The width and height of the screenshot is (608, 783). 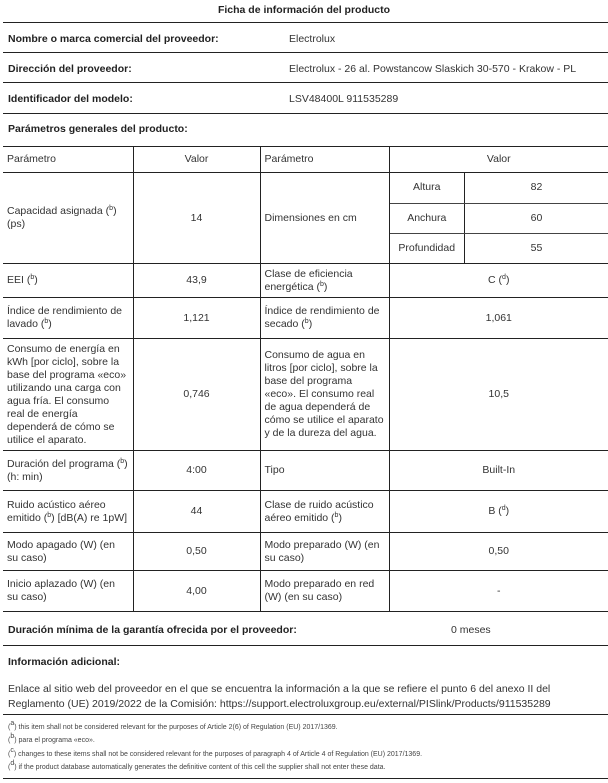 I want to click on page-title: Ficha de información del producto, so click(x=304, y=10).